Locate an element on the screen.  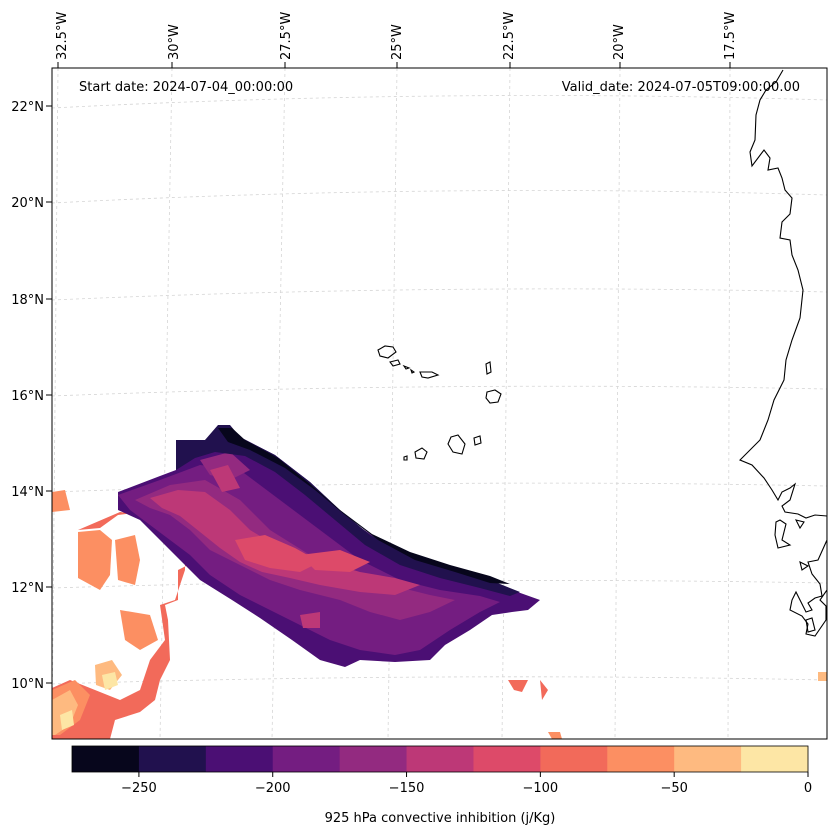
colorbar-label: 925 hPa convective inhibition (j/Kg) is located at coordinates (440, 818).